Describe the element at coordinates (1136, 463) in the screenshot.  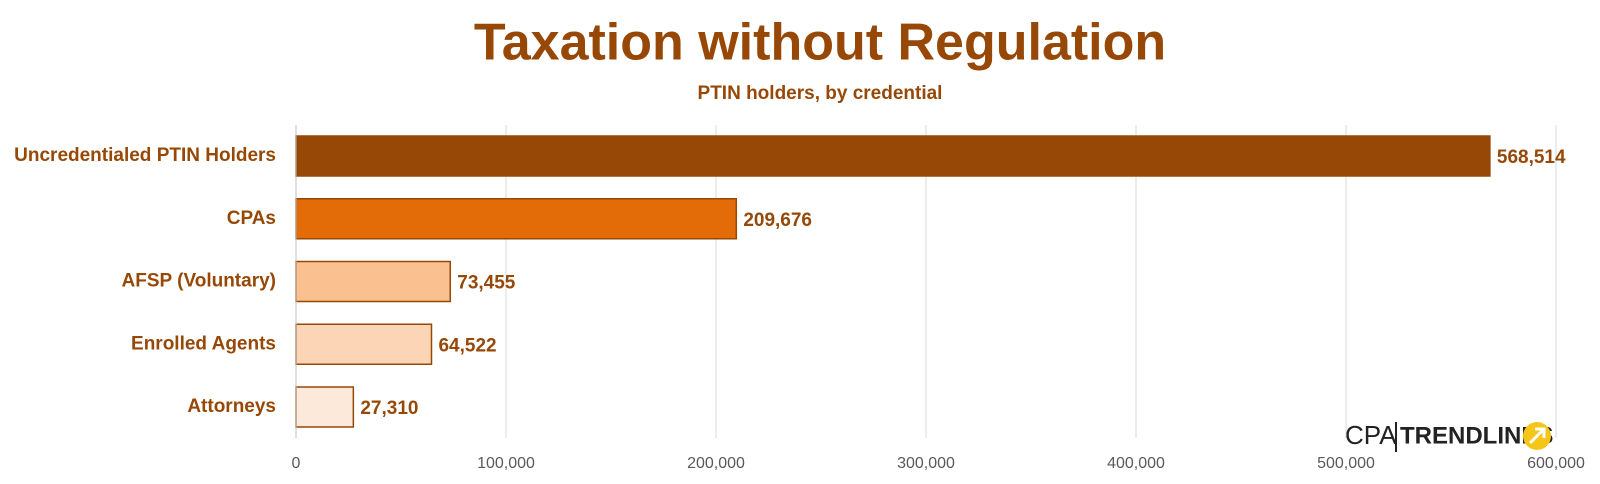
I see `x-tick-label: 400,000` at that location.